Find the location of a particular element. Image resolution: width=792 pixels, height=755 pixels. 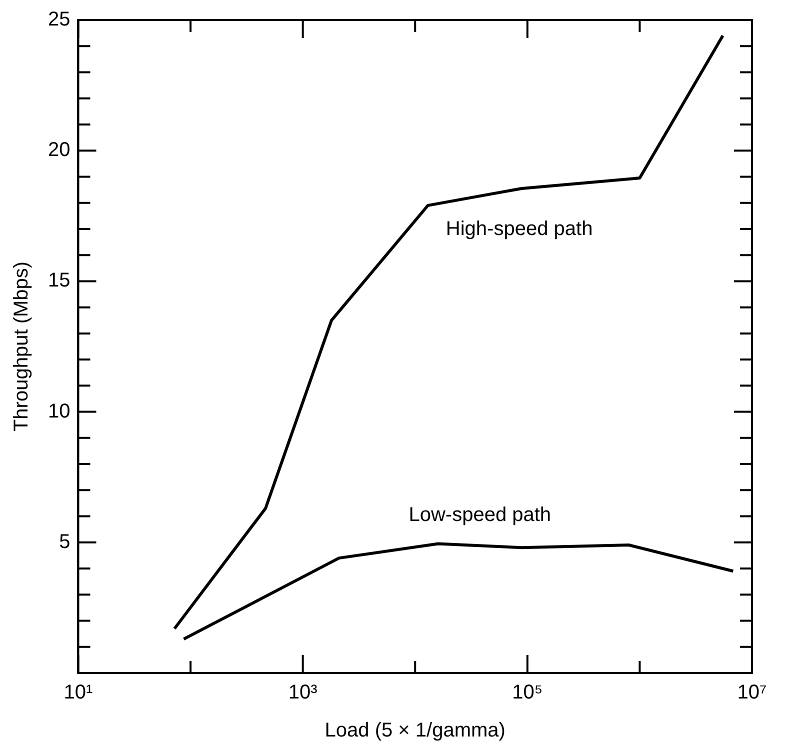

series-label: Low-speed path is located at coordinates (480, 515).